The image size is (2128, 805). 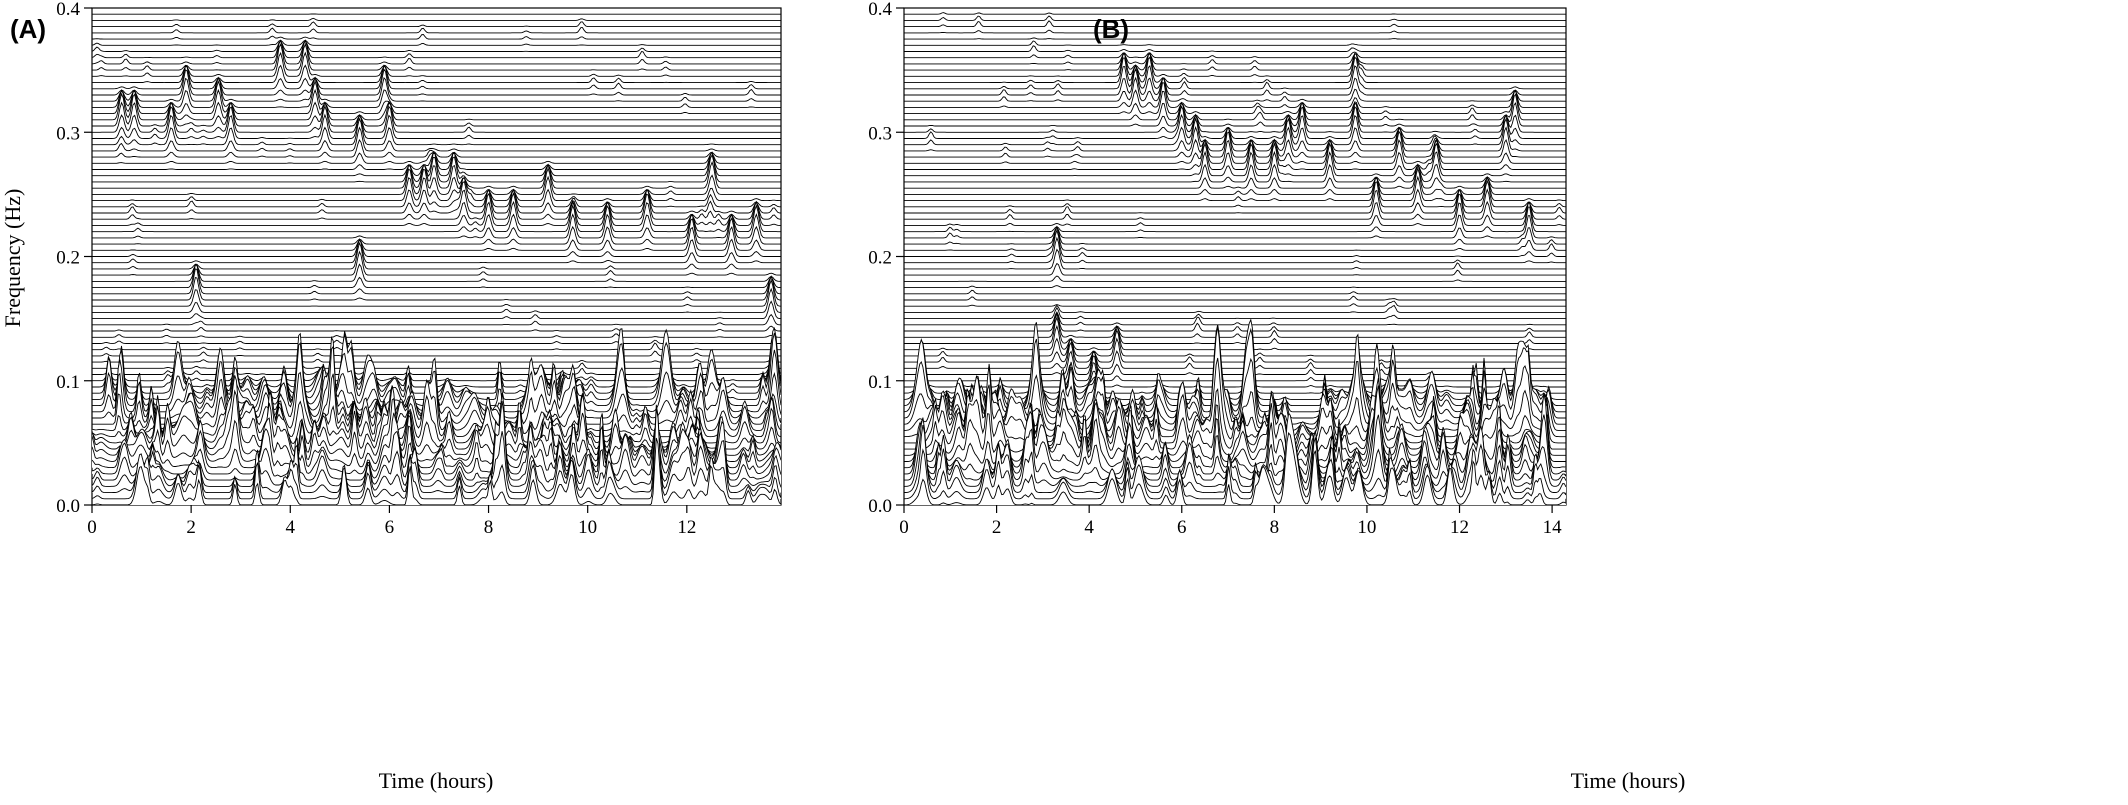 I want to click on x-tick-label: 10, so click(x=1366, y=527).